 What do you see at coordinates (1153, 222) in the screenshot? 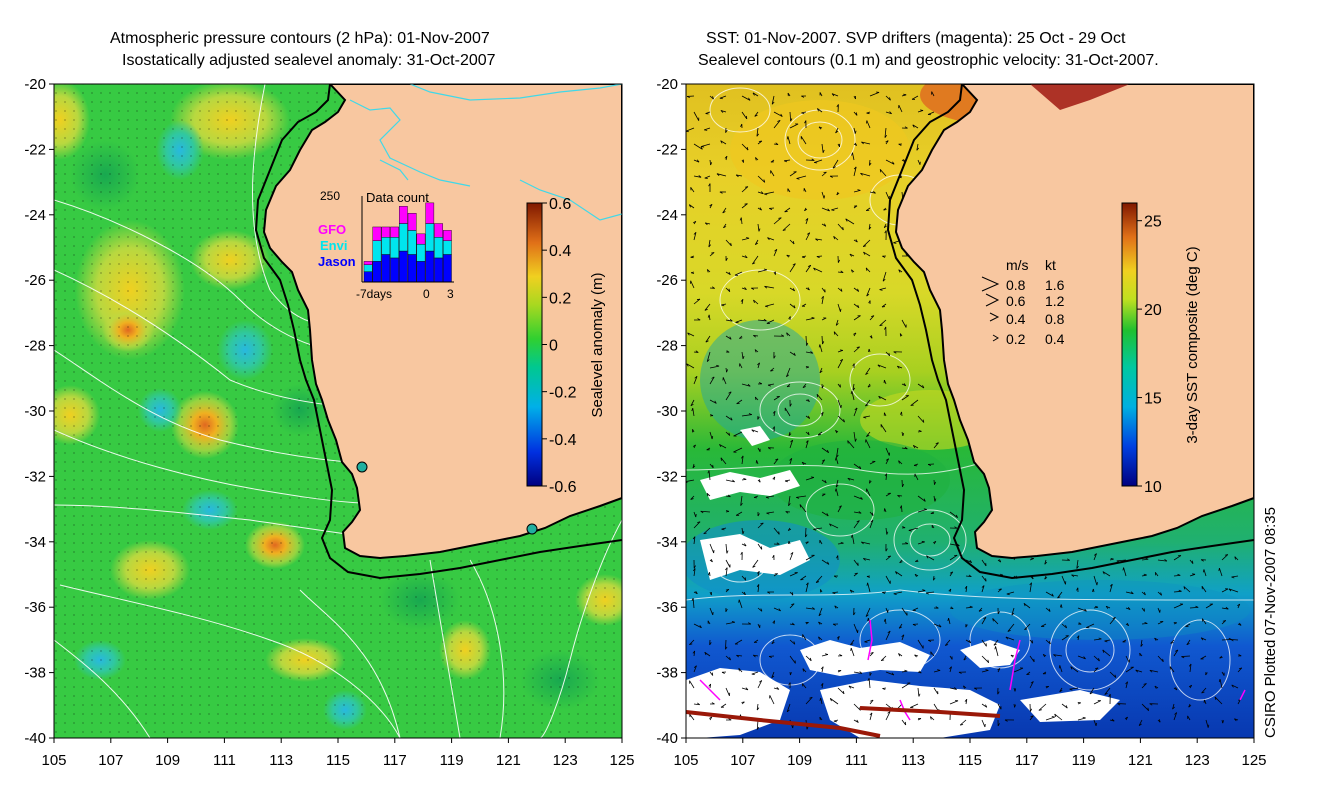
I see `colorbar-tick-label: 25` at bounding box center [1153, 222].